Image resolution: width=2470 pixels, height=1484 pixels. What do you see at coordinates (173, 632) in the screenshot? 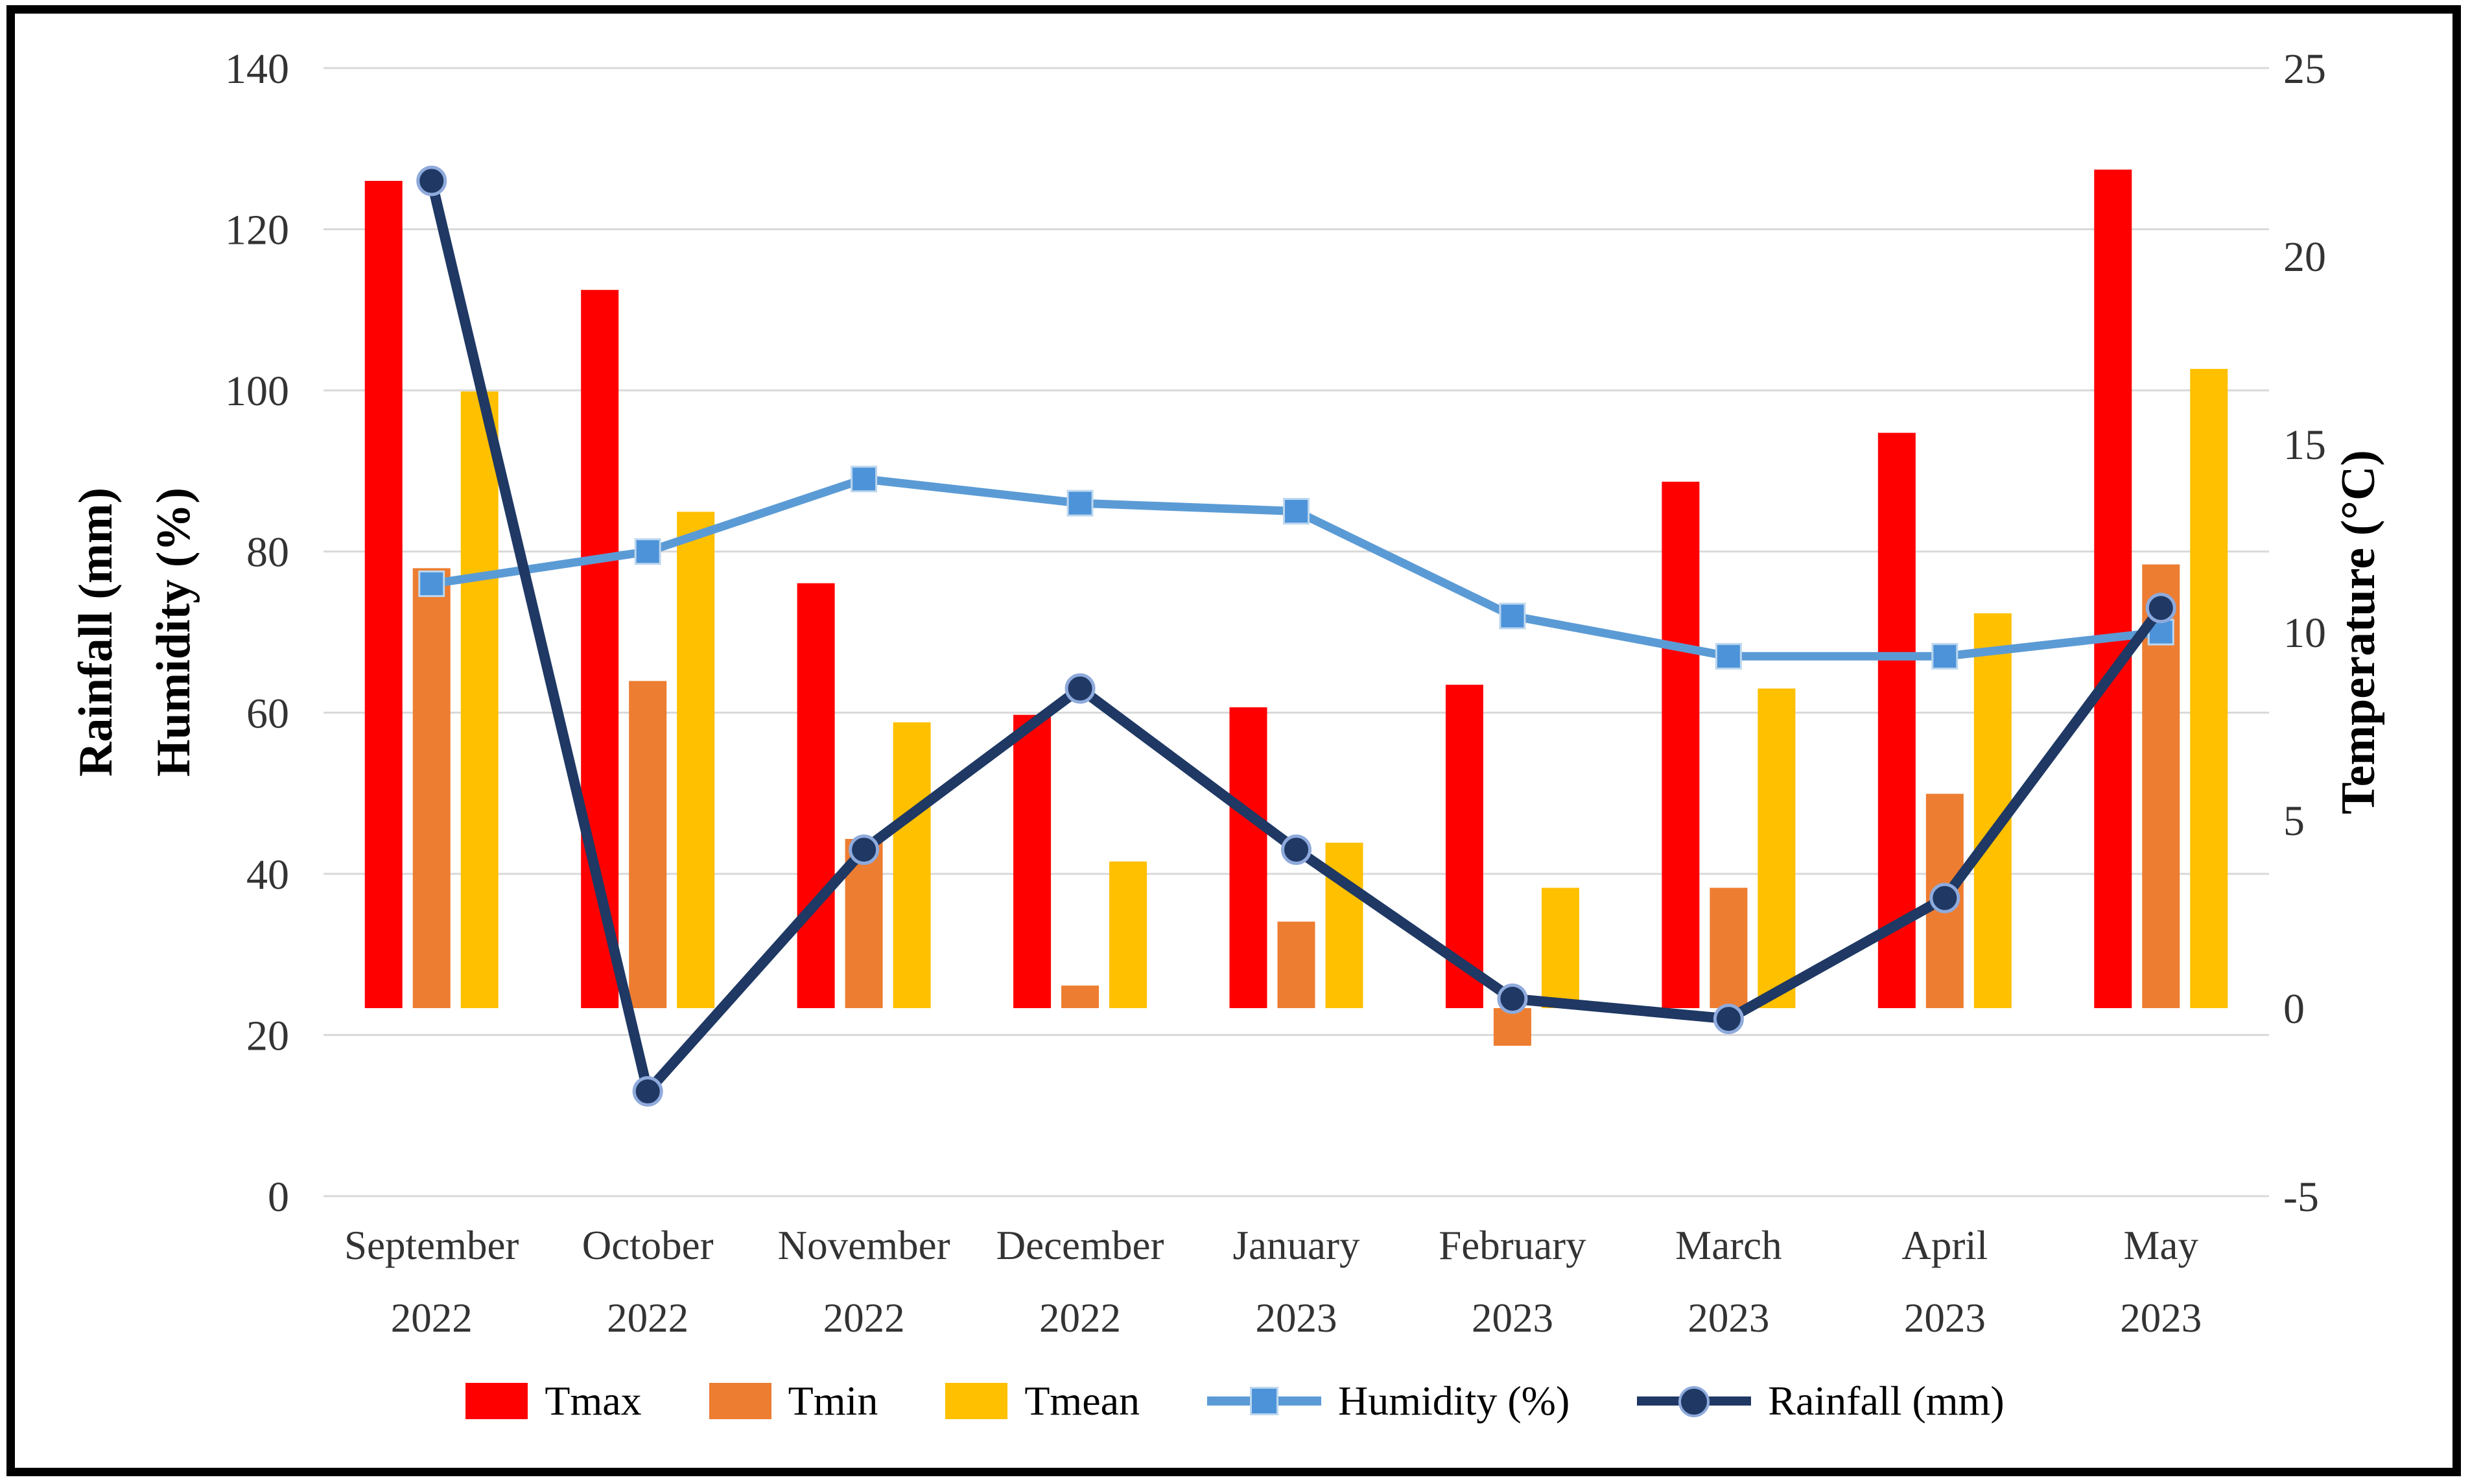
I see `left-axis-title-humidity: Humidity (%)` at bounding box center [173, 632].